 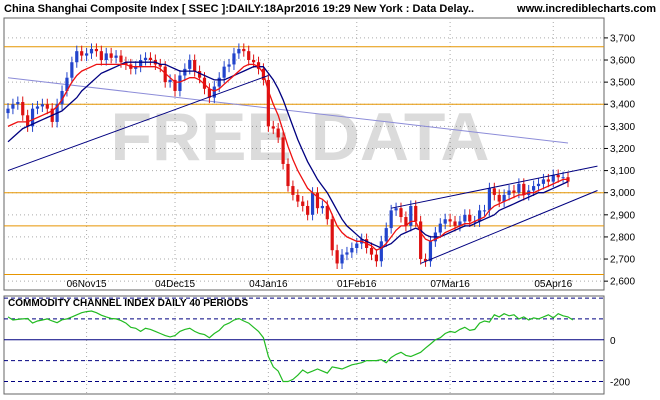 What do you see at coordinates (620, 382) in the screenshot?
I see `cci-ytick-label-1: -200` at bounding box center [620, 382].